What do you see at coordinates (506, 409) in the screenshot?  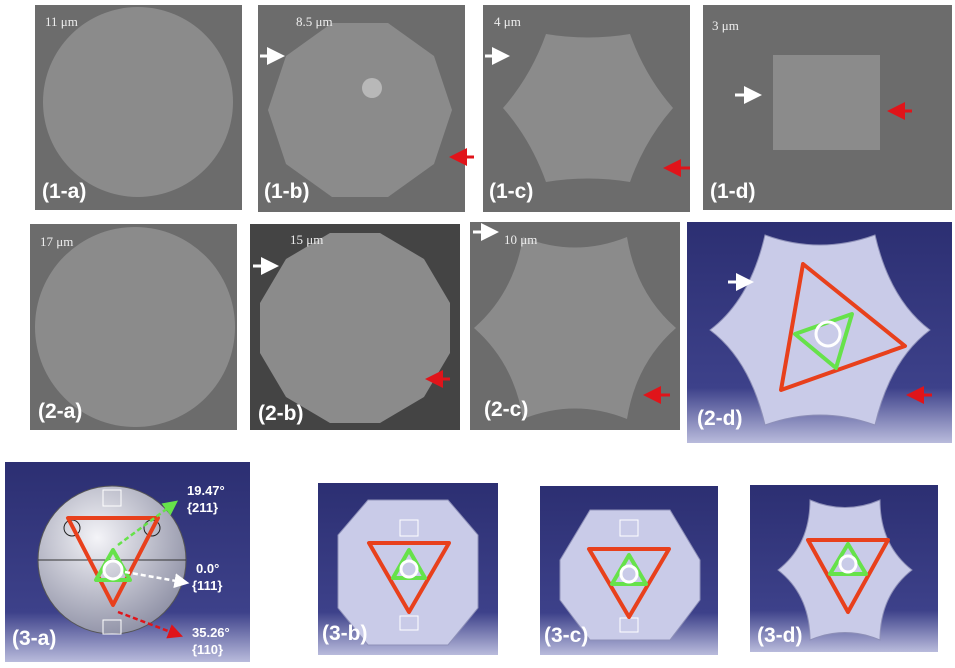 I see `panel-label: (2-c)` at bounding box center [506, 409].